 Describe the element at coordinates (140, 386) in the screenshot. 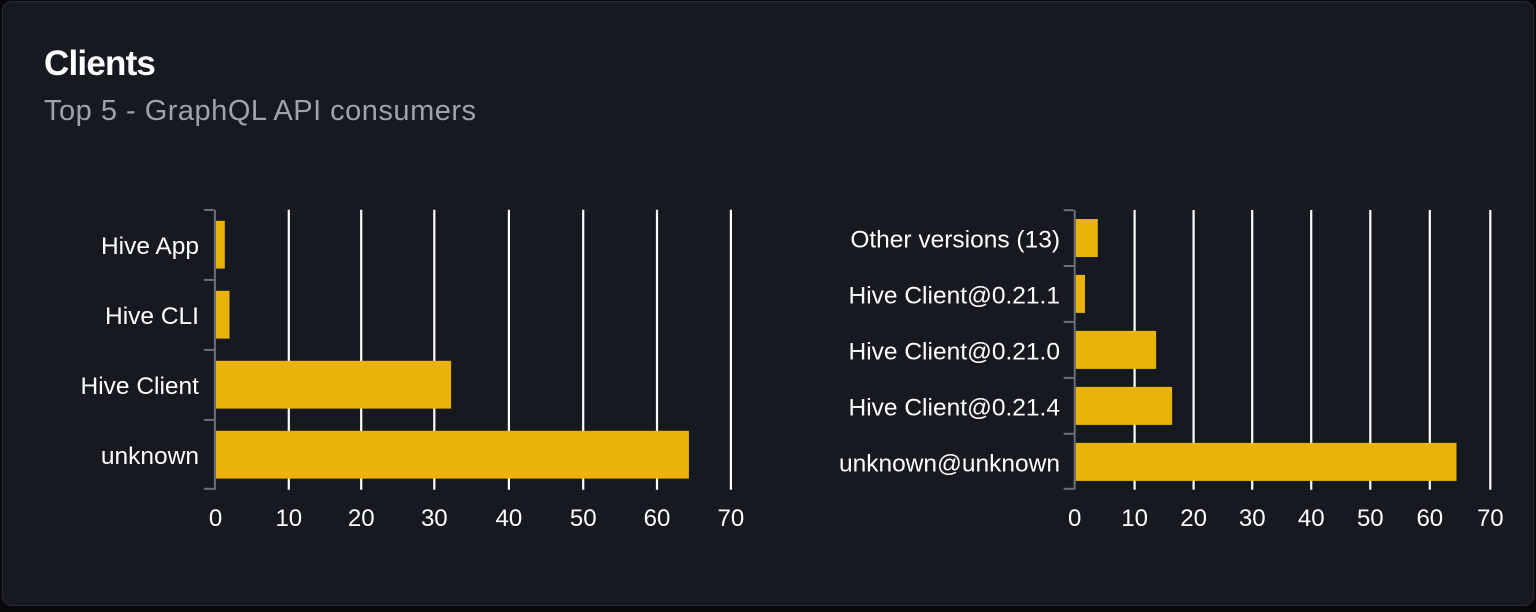

I see `svg-text: Hive Client` at that location.